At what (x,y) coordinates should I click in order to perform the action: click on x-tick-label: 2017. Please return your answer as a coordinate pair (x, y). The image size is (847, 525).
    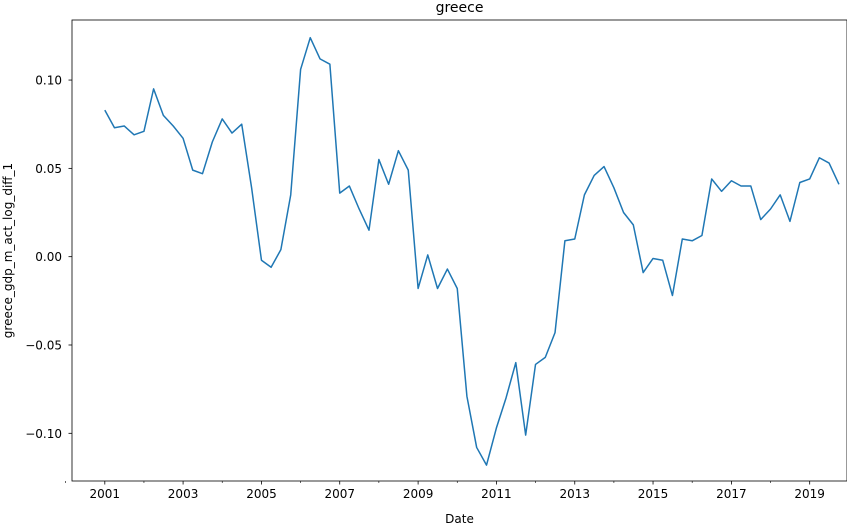
    Looking at the image, I should click on (731, 494).